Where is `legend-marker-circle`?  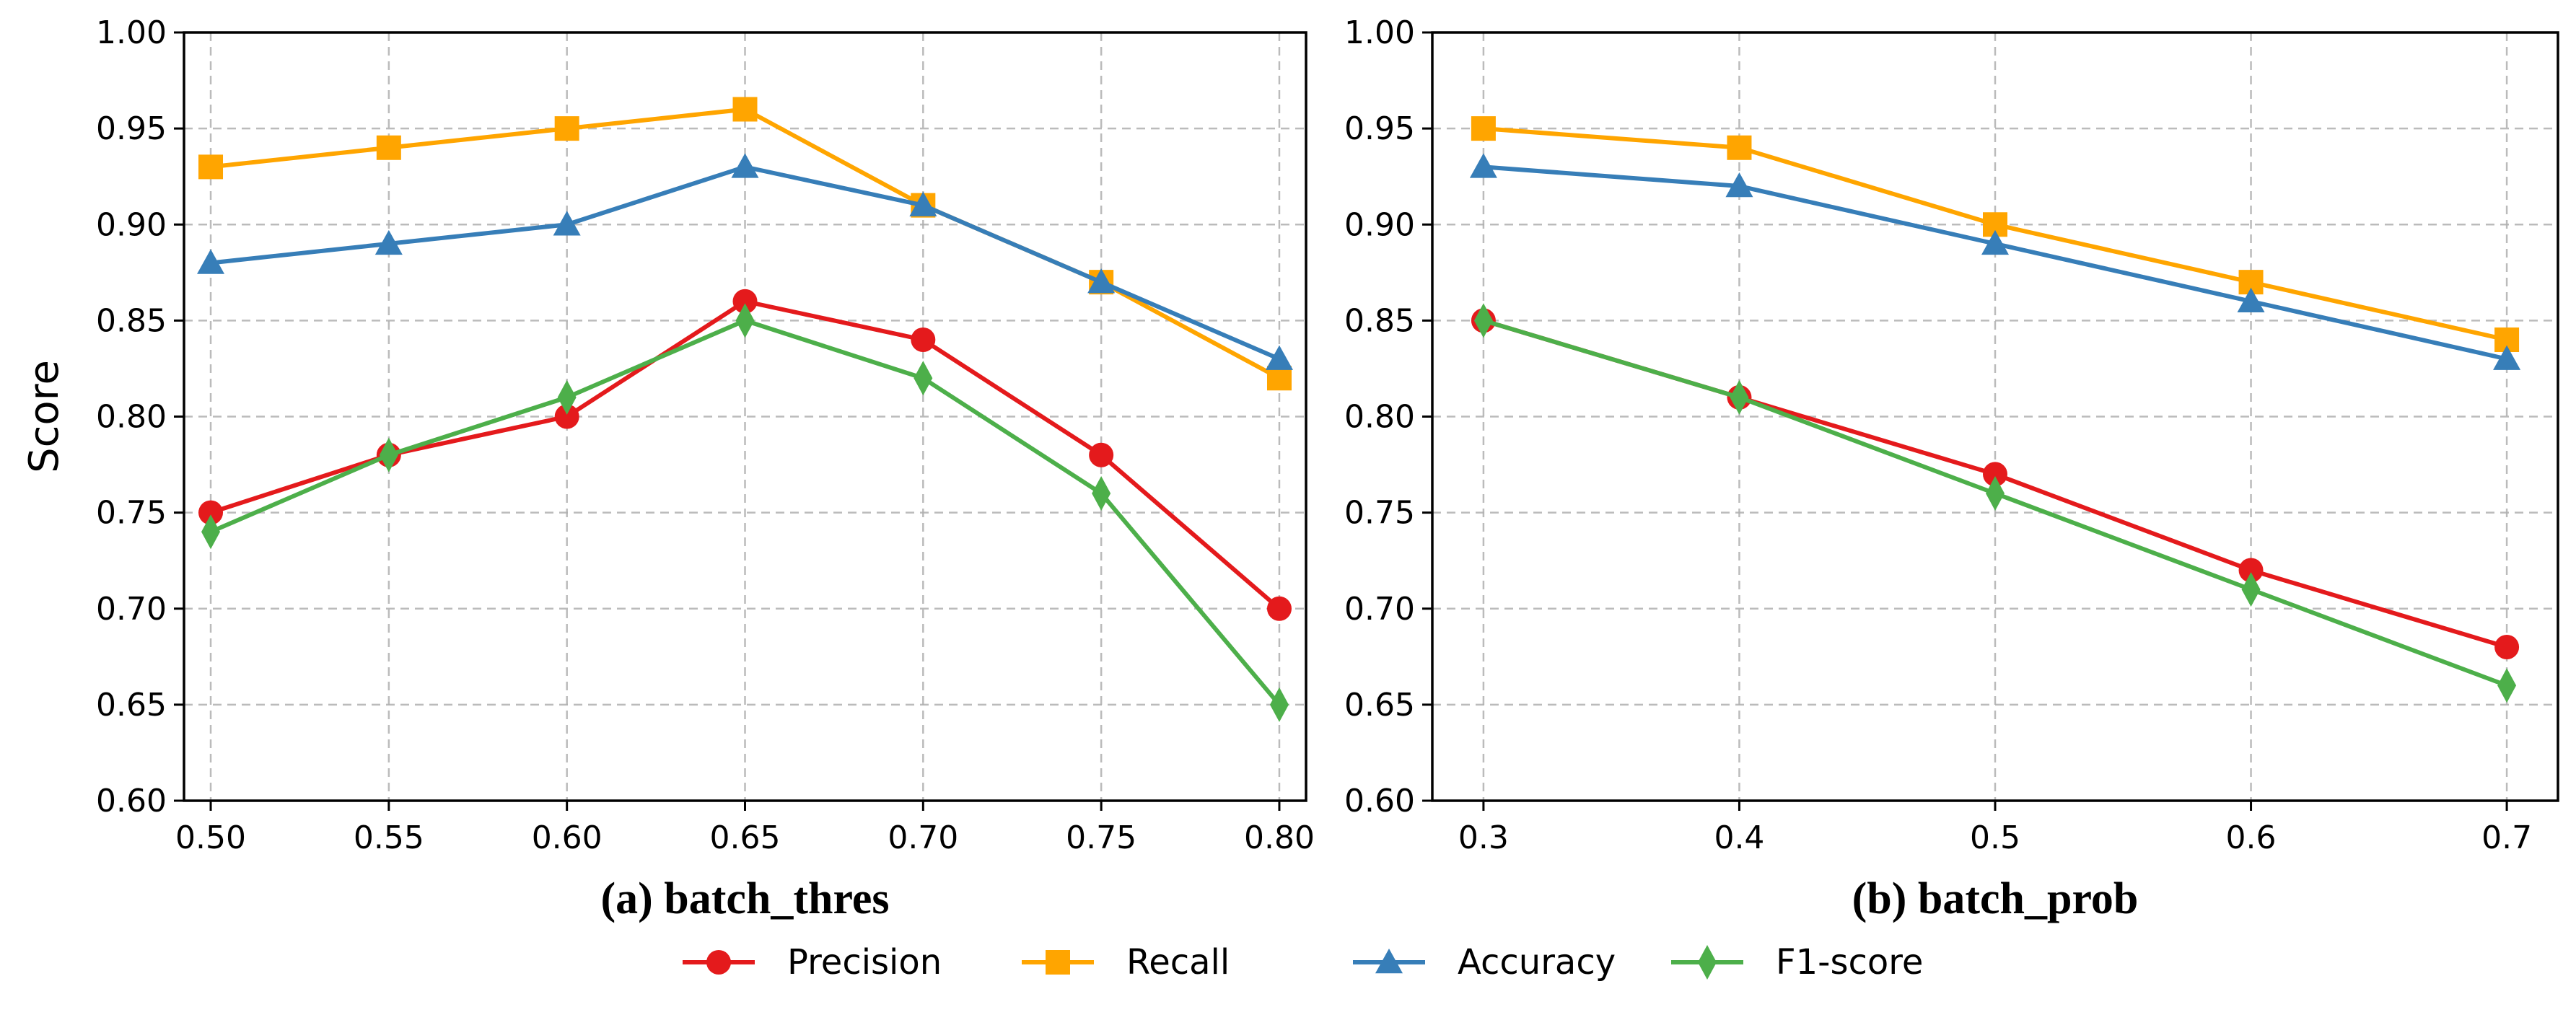 legend-marker-circle is located at coordinates (718, 962).